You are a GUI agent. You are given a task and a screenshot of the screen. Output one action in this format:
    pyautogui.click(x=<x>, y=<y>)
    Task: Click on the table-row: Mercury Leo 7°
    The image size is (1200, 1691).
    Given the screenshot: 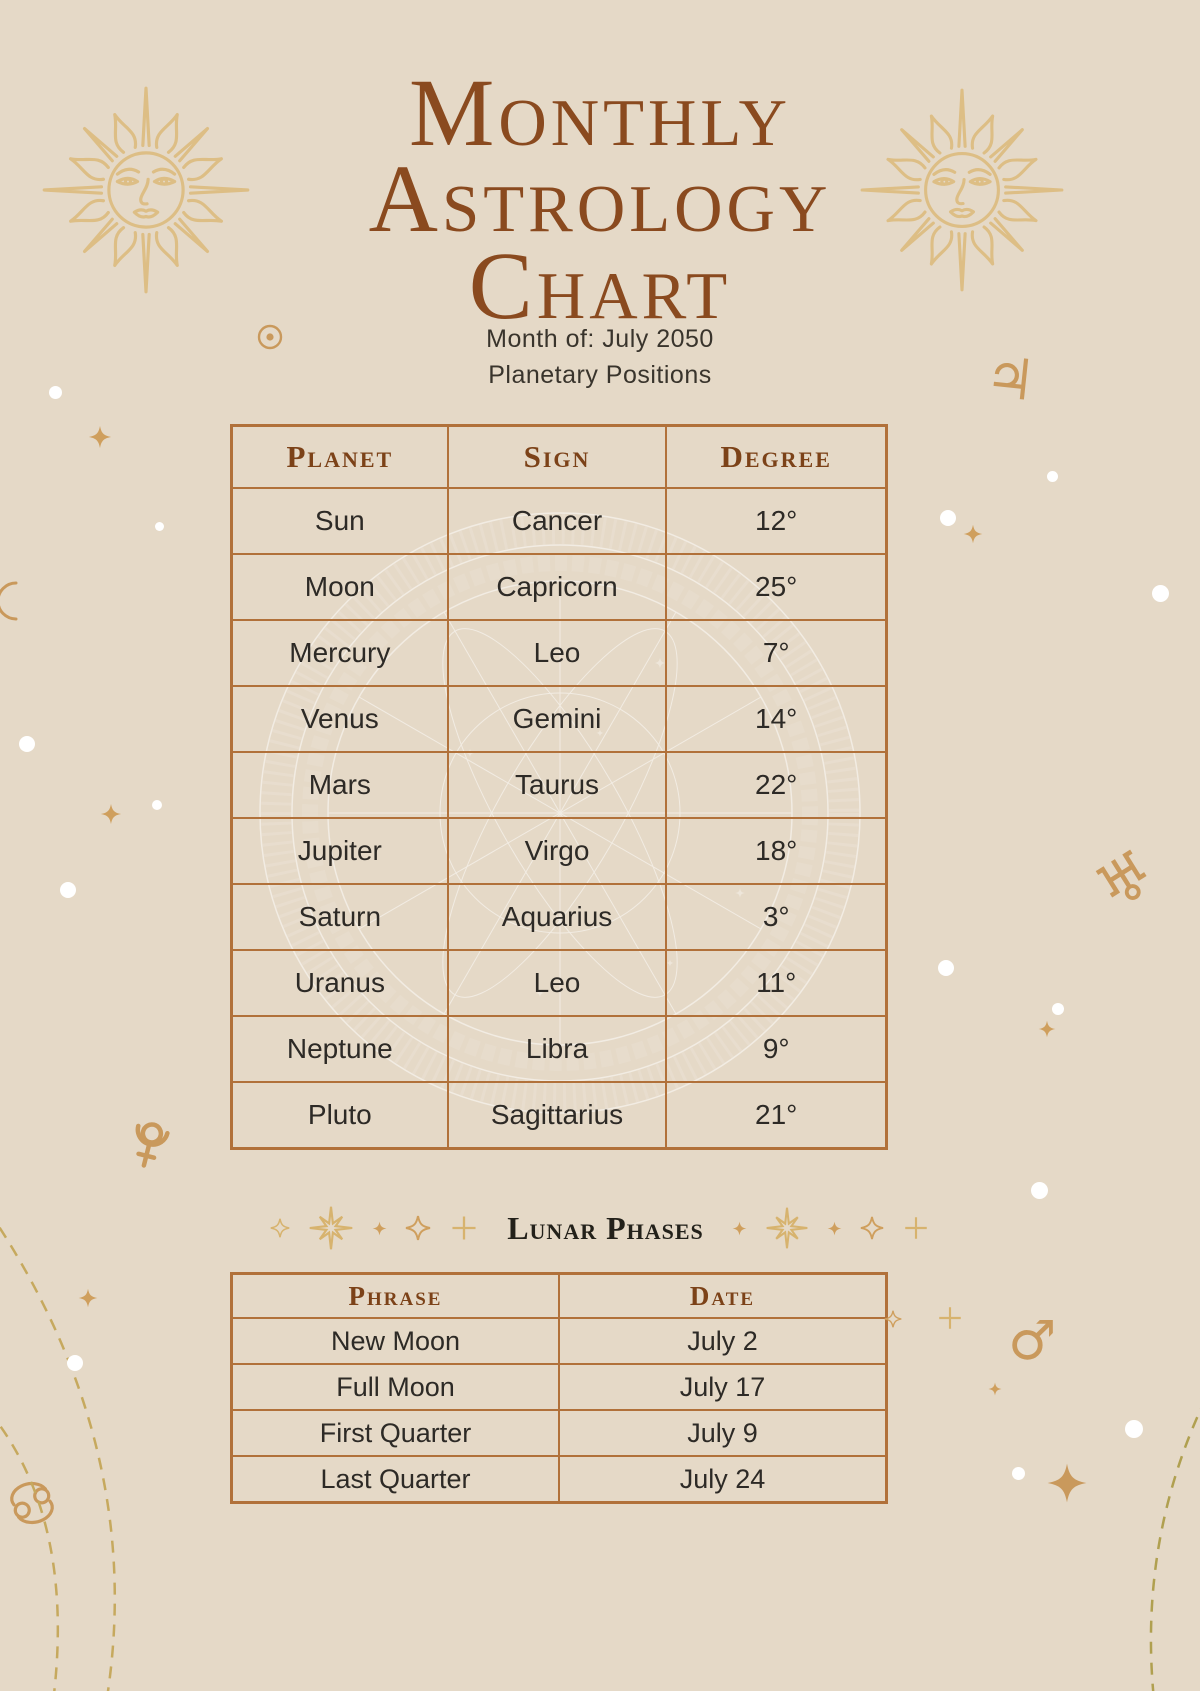 What is the action you would take?
    pyautogui.click(x=559, y=653)
    